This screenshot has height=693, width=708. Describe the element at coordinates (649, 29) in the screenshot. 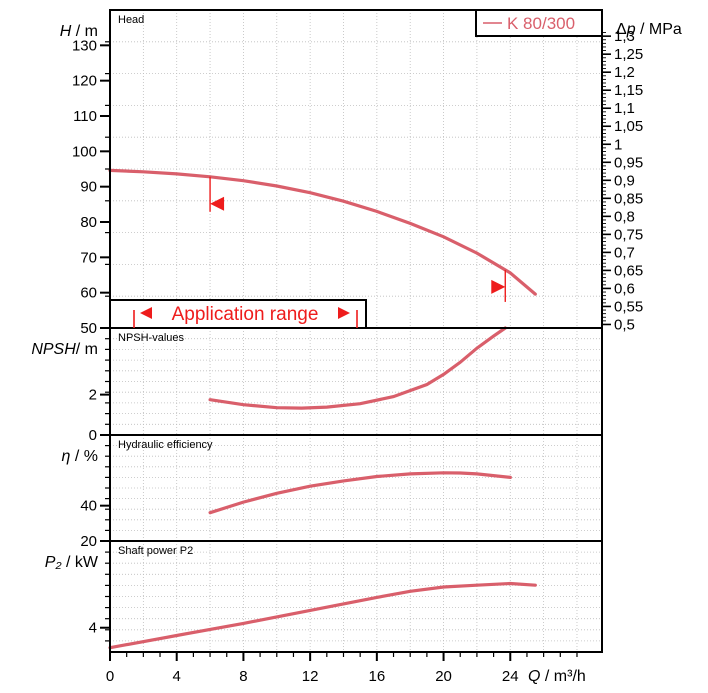

I see `right-axis-title: Δp / MPa` at that location.